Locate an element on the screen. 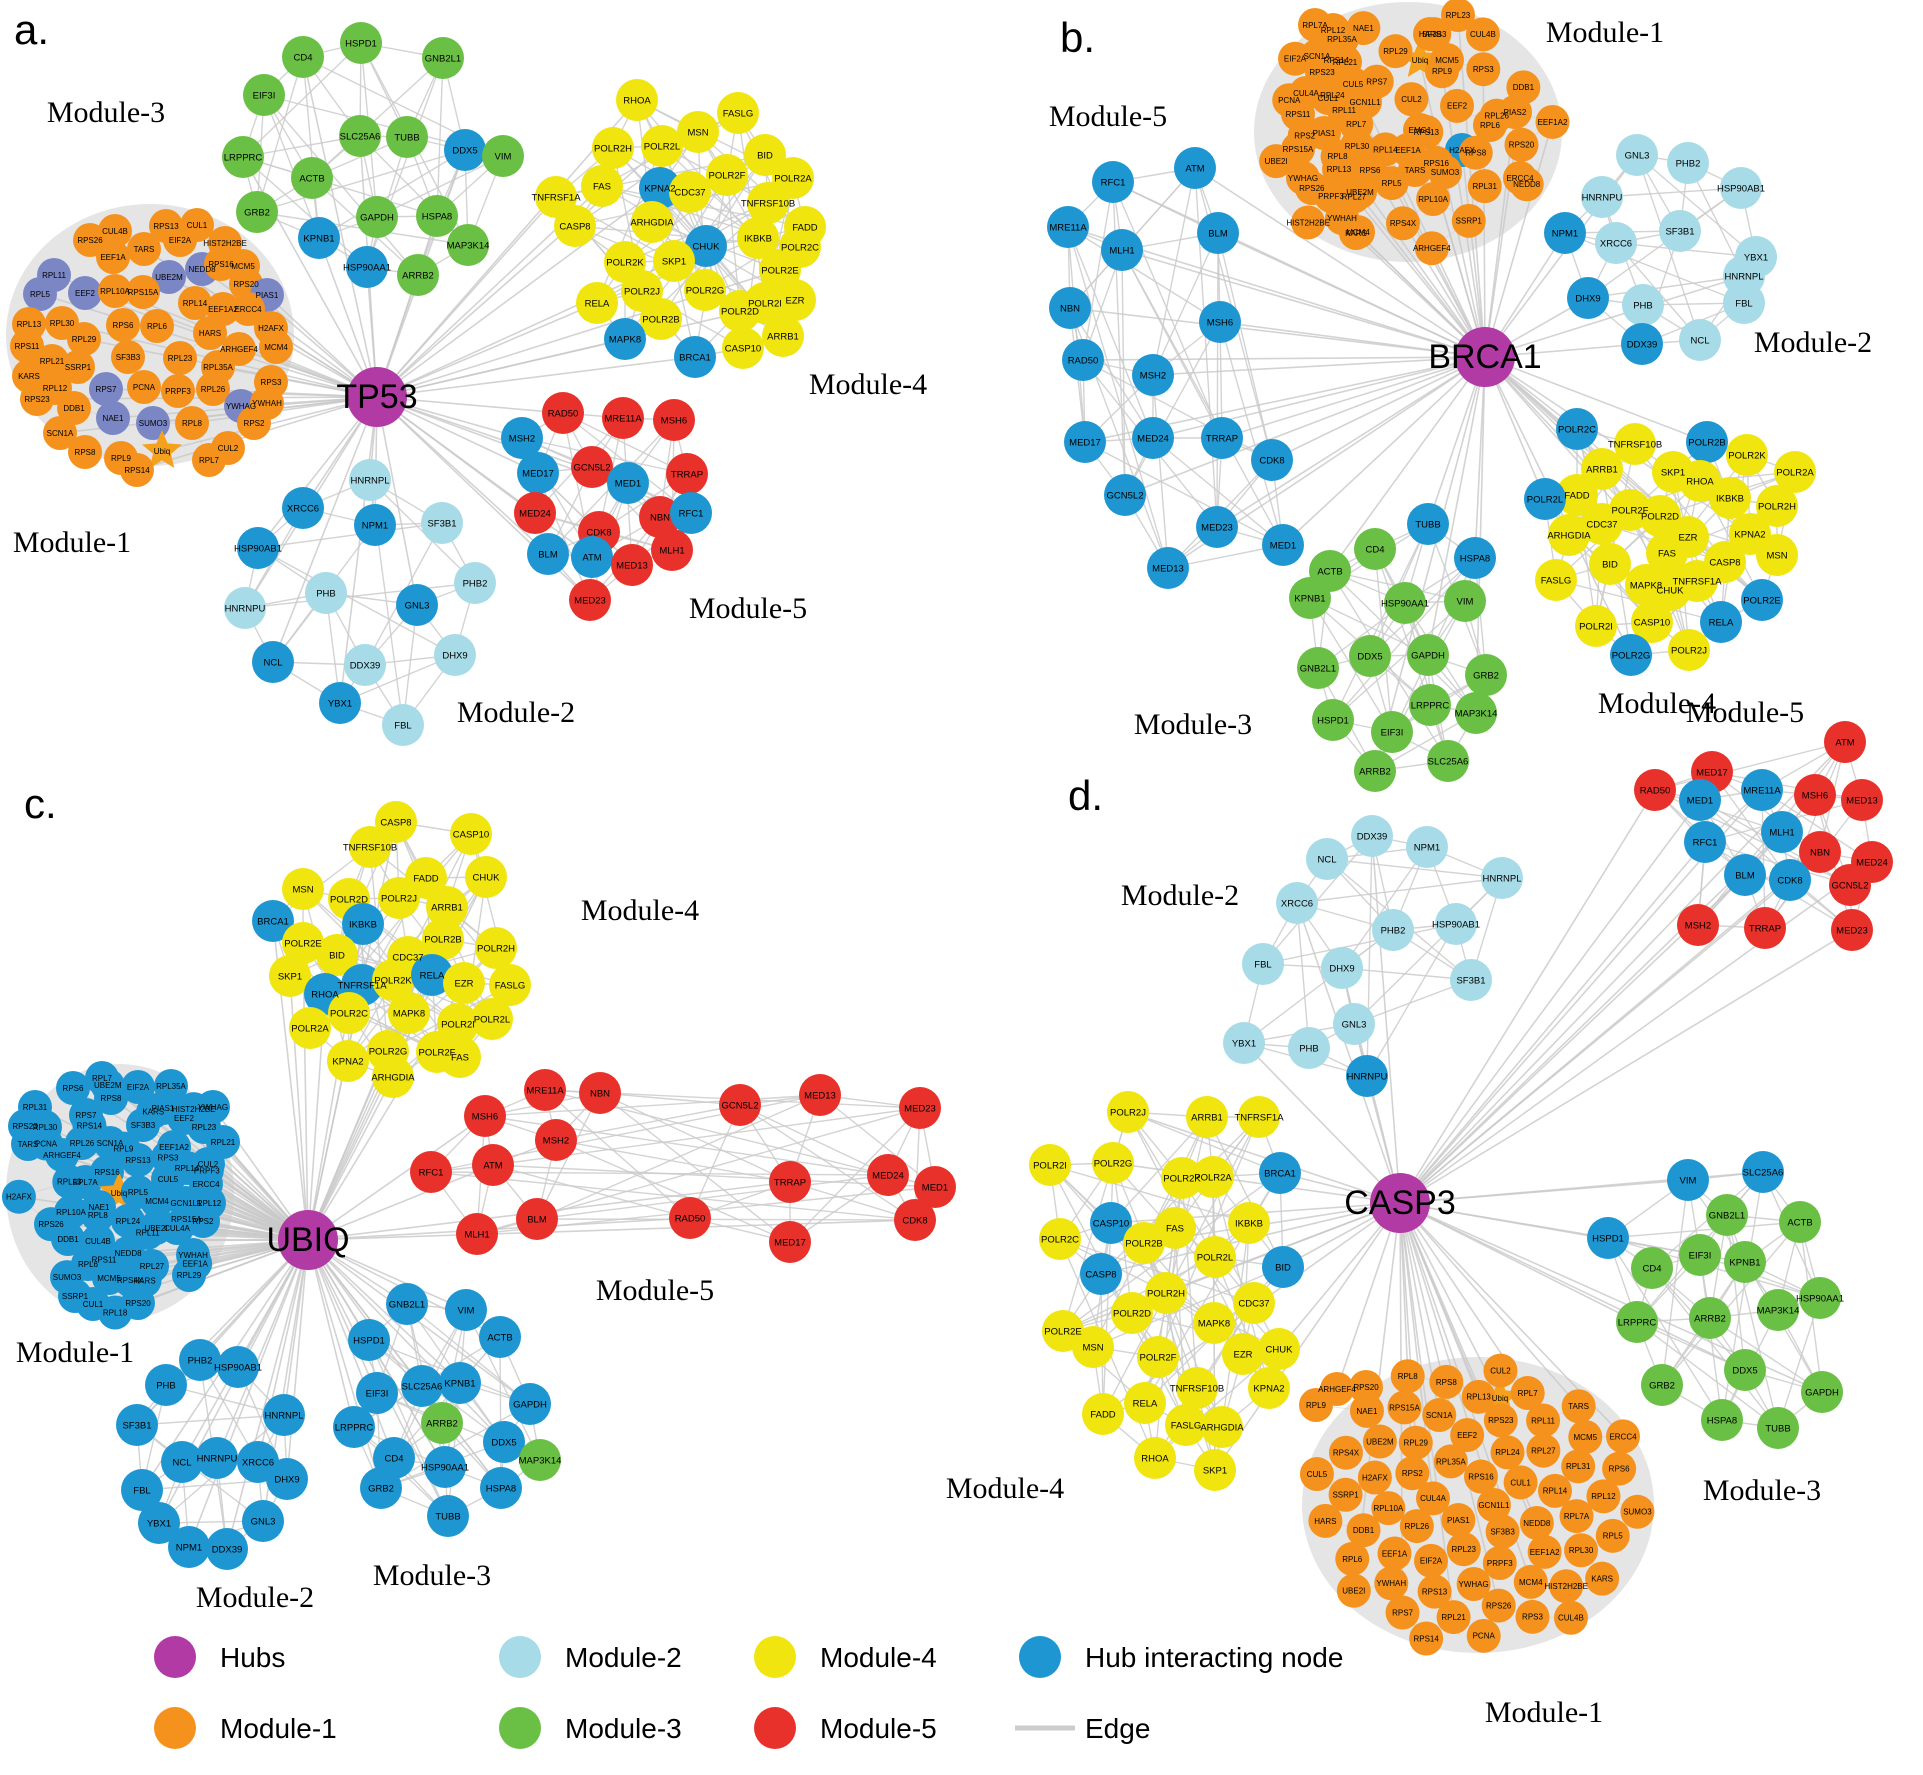 The height and width of the screenshot is (1775, 1923). node-SKP1 is located at coordinates (674, 261).